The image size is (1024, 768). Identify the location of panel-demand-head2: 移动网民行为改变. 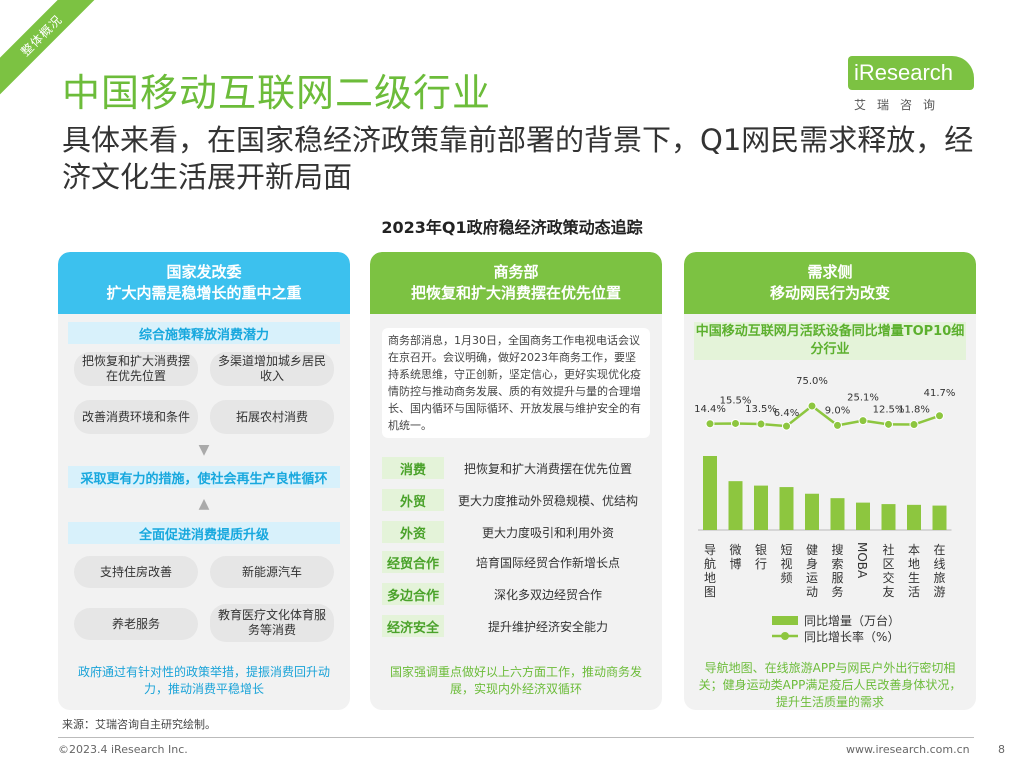
(829, 293).